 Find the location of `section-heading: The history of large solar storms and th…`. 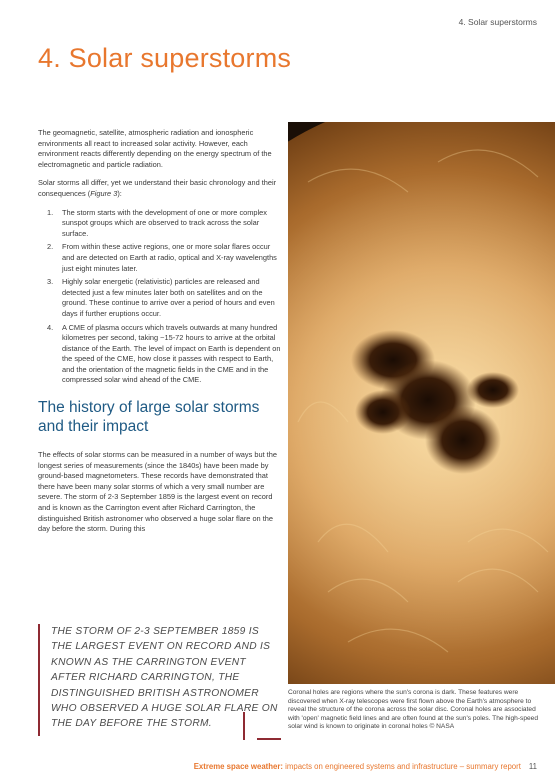

section-heading: The history of large solar storms and th… is located at coordinates (149, 417).